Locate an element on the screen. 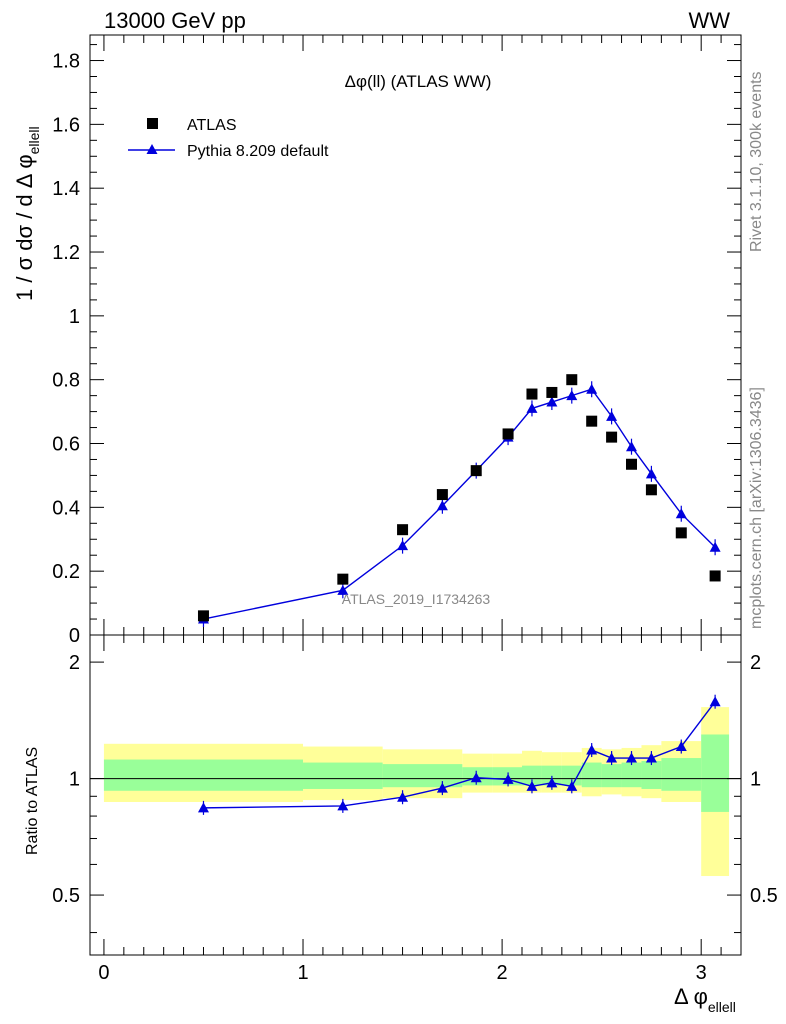 This screenshot has height=1024, width=786. main-ytick-label: 0.4 is located at coordinates (66, 508).